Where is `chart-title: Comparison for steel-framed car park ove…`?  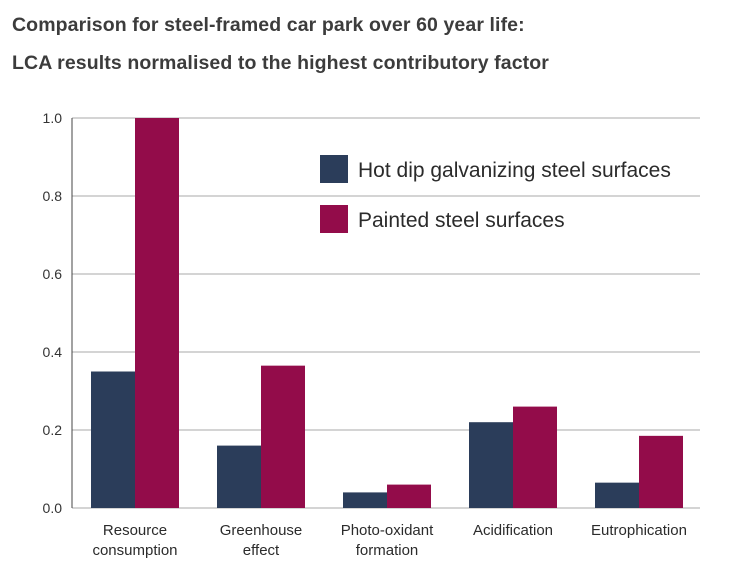
chart-title: Comparison for steel-framed car park ove… is located at coordinates (268, 25).